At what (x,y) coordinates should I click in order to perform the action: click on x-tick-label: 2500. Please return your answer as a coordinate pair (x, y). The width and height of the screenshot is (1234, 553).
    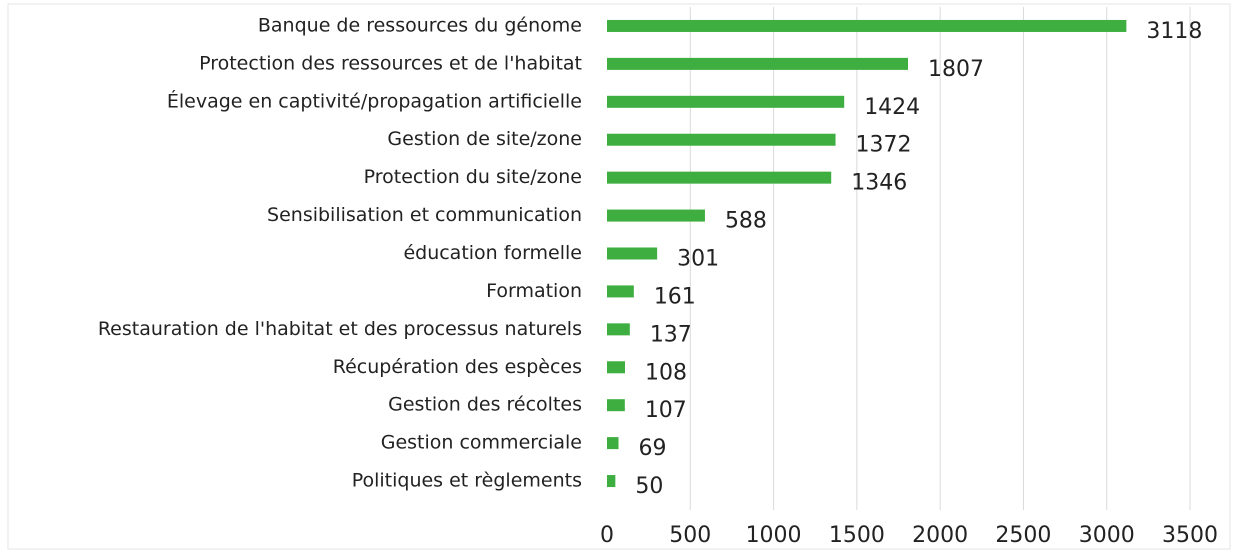
    Looking at the image, I should click on (1023, 535).